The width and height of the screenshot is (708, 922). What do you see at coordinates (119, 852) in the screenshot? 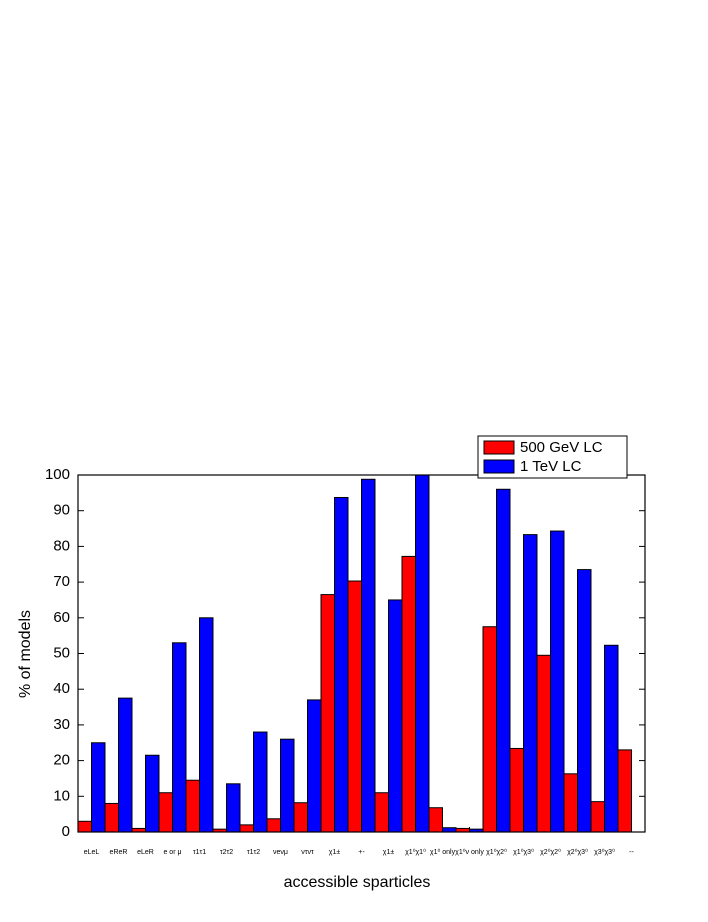
I see `x-tick-label: eReR` at bounding box center [119, 852].